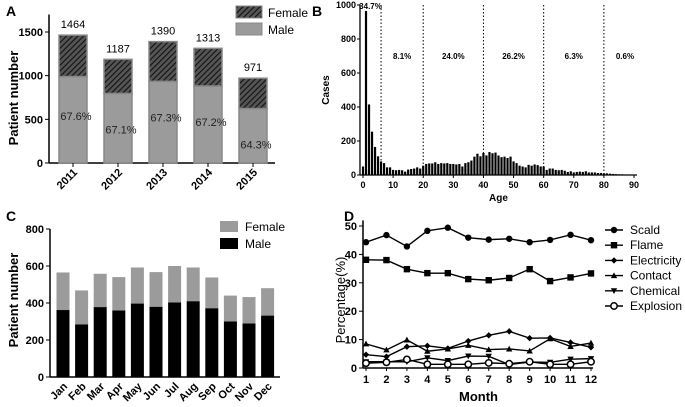 This screenshot has width=685, height=407. What do you see at coordinates (509, 380) in the screenshot?
I see `x-tick-label: 8` at bounding box center [509, 380].